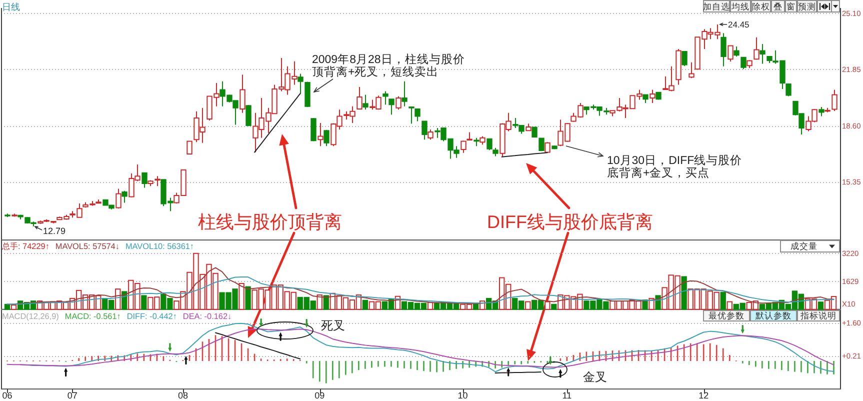  Describe the element at coordinates (740, 6) in the screenshot. I see `button: 均线` at that location.